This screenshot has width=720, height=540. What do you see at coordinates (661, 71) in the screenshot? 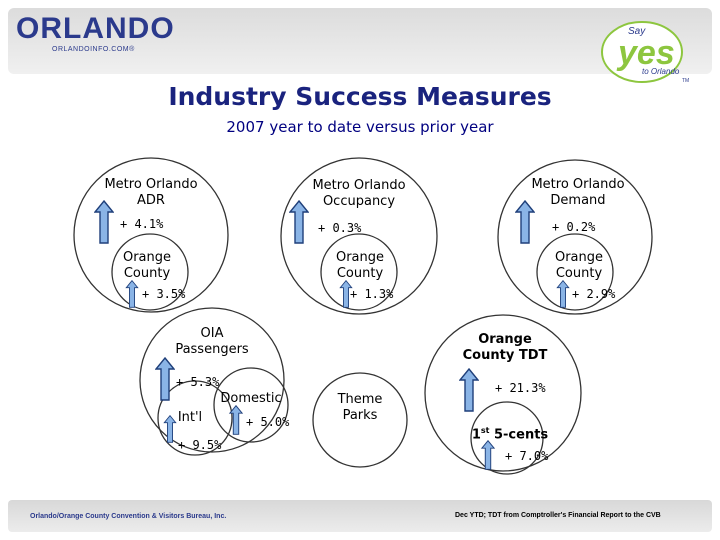
I see `badge-to-text: to Orlando` at bounding box center [661, 71].